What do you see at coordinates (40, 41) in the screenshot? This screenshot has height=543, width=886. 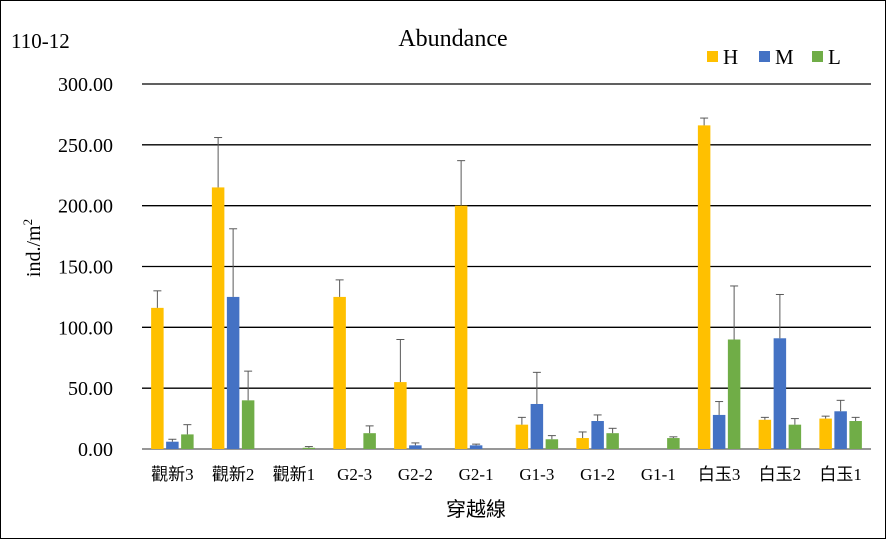 I see `corner-label: 110-12` at bounding box center [40, 41].